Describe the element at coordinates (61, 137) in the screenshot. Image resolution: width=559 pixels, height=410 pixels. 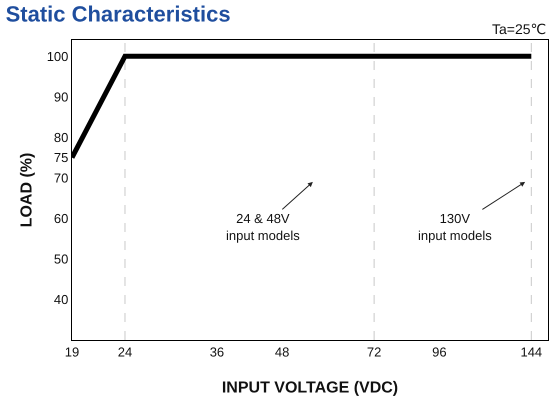
I see `y-tick-label: 80` at that location.